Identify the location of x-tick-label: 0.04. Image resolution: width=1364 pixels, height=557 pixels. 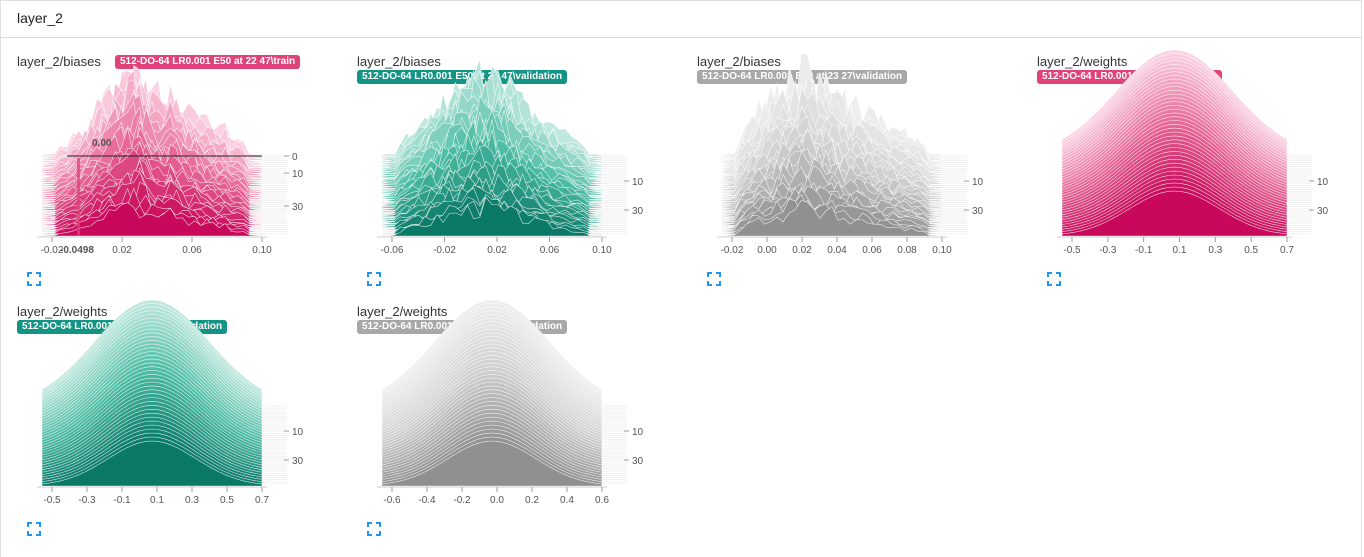
(837, 250).